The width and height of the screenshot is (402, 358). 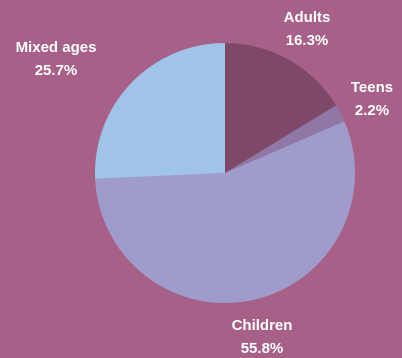 I want to click on slice-label-children: Children 55.8%, so click(x=262, y=337).